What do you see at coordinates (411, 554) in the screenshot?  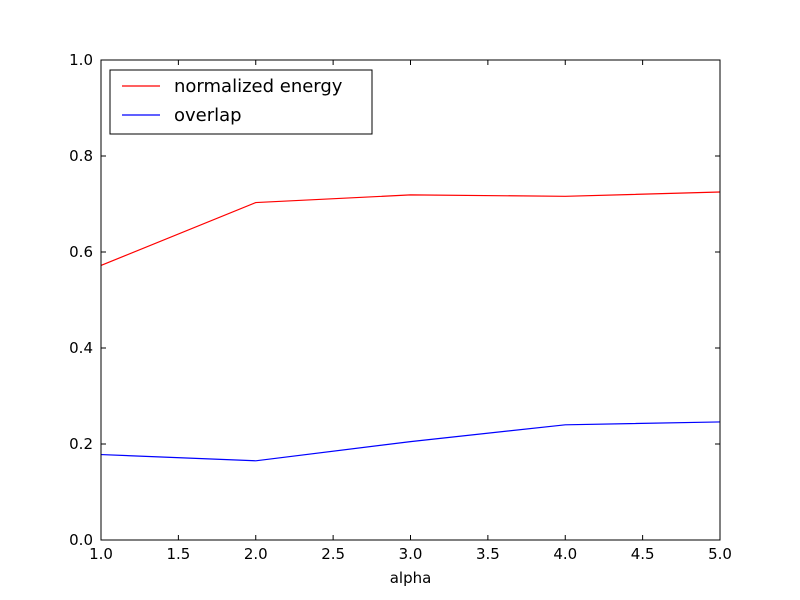 I see `x-tick-label: 3.0` at bounding box center [411, 554].